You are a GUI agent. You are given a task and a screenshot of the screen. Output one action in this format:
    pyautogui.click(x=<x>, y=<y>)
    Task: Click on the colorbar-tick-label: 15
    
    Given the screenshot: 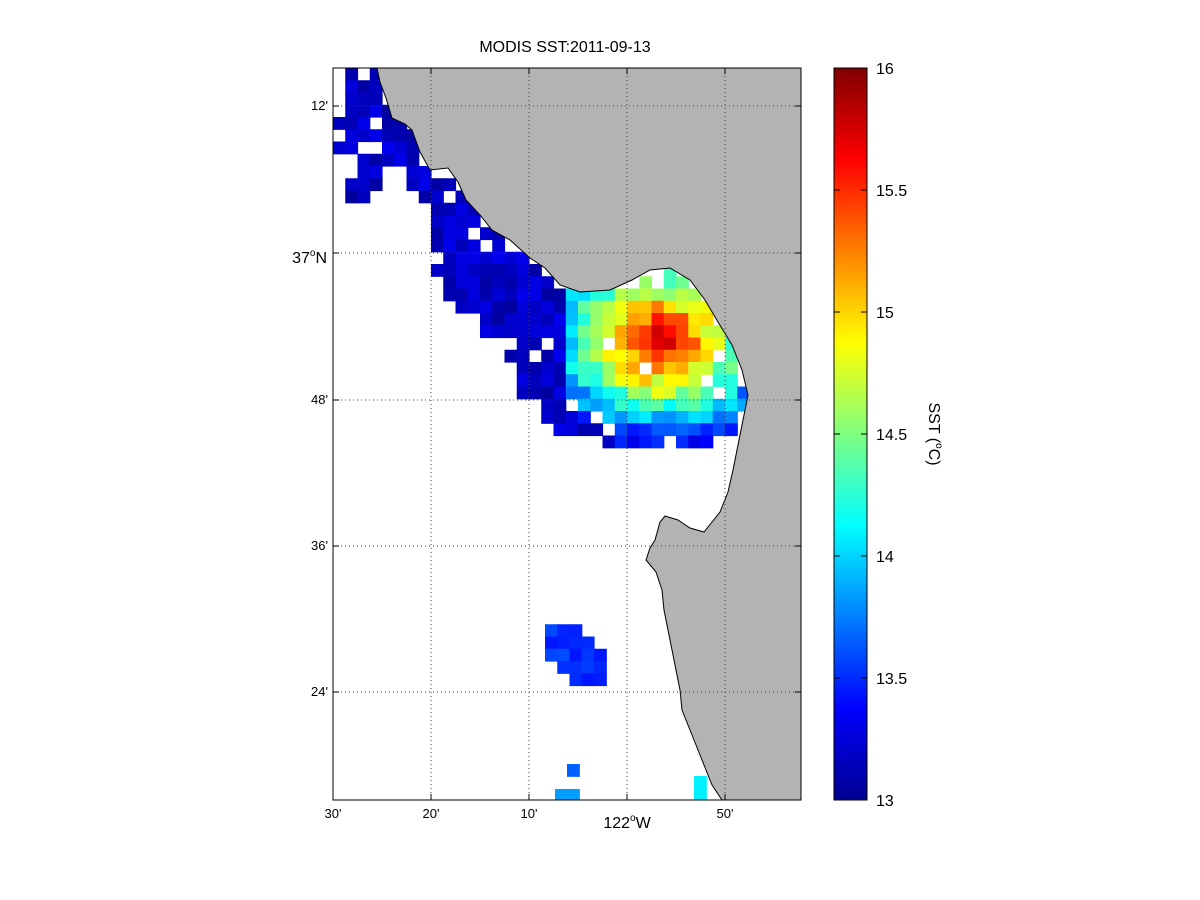 What is the action you would take?
    pyautogui.click(x=885, y=313)
    